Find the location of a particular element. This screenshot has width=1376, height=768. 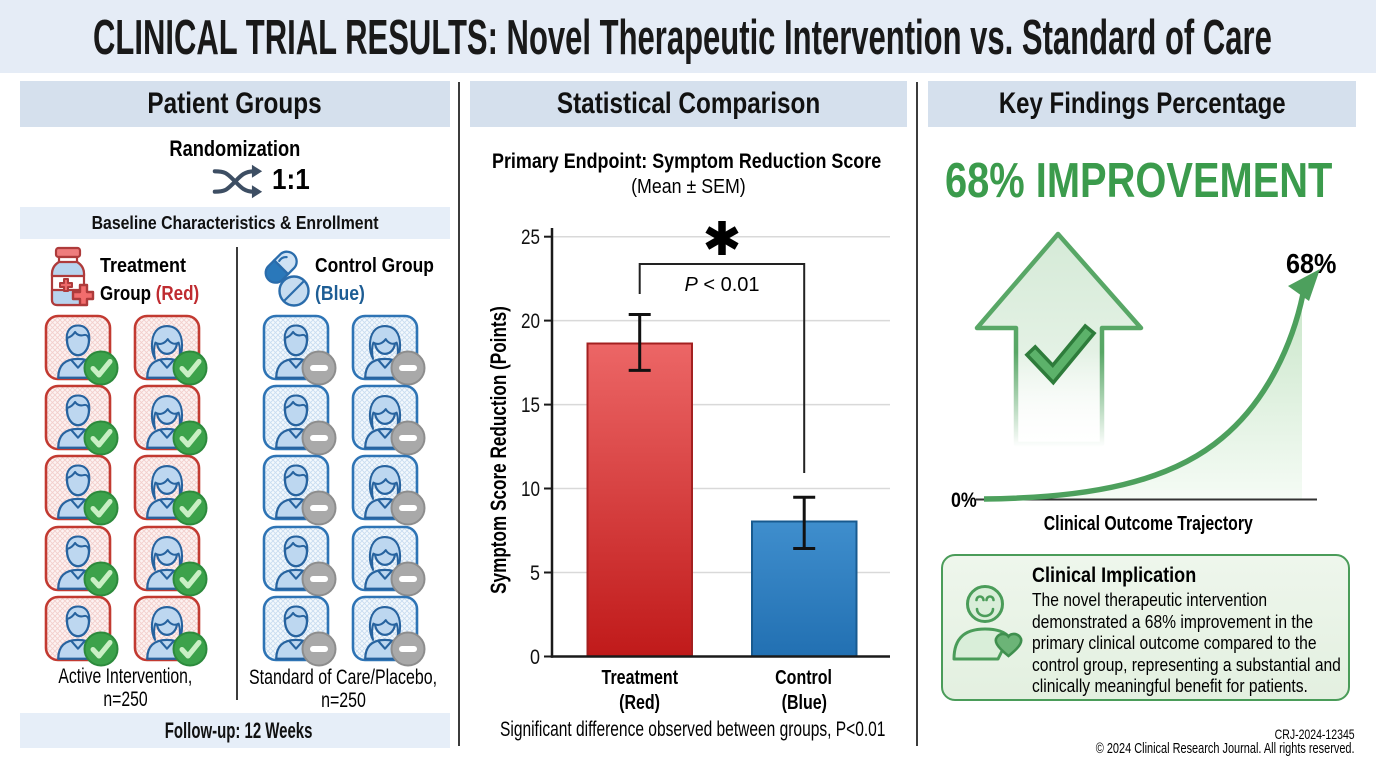

svg-text:Symptom Score Reduction (Point: Symptom Score Reduction (Points) is located at coordinates (499, 450).